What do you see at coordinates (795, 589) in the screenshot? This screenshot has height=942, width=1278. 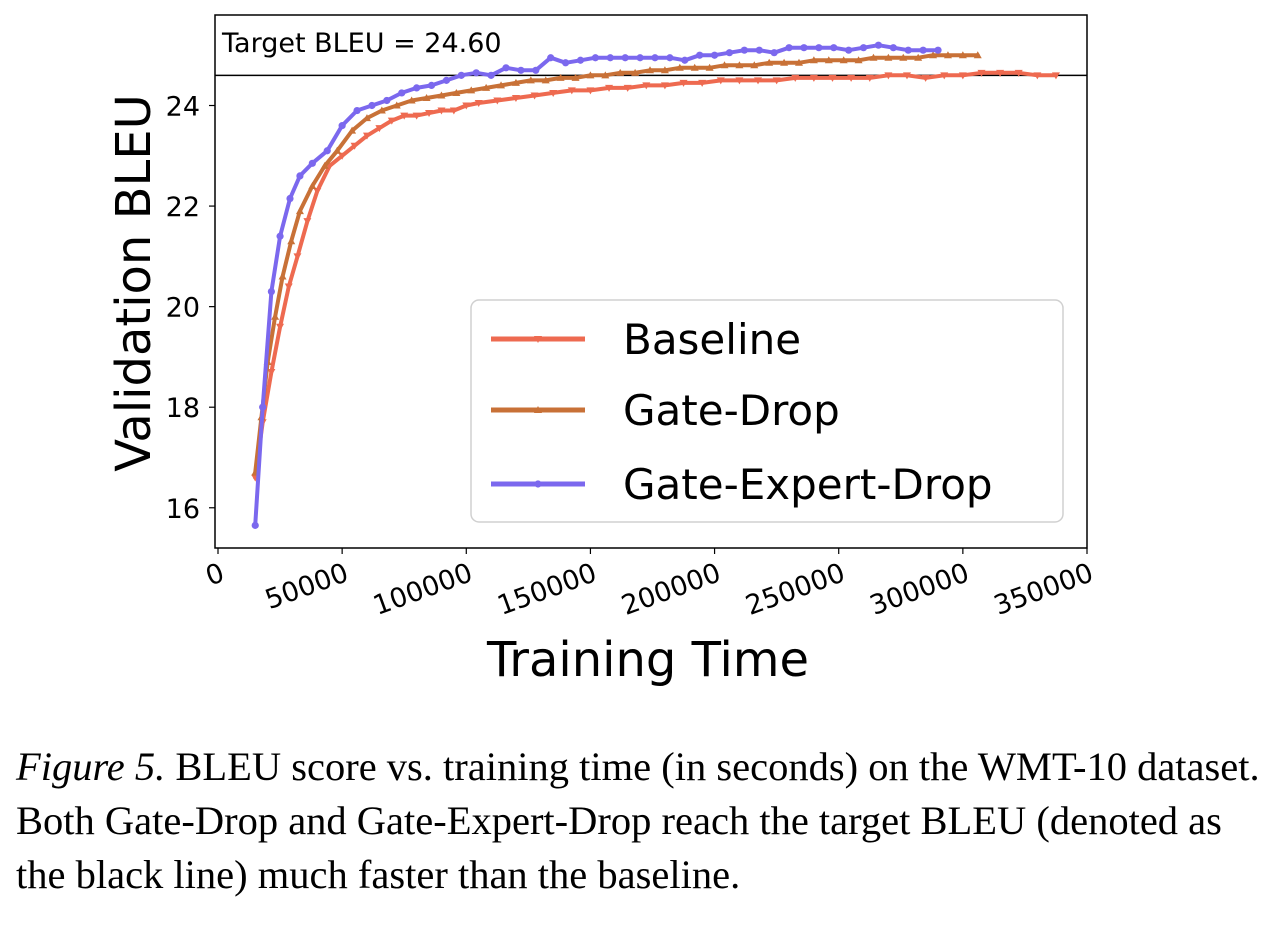 I see `x-tick-label: 250000` at bounding box center [795, 589].